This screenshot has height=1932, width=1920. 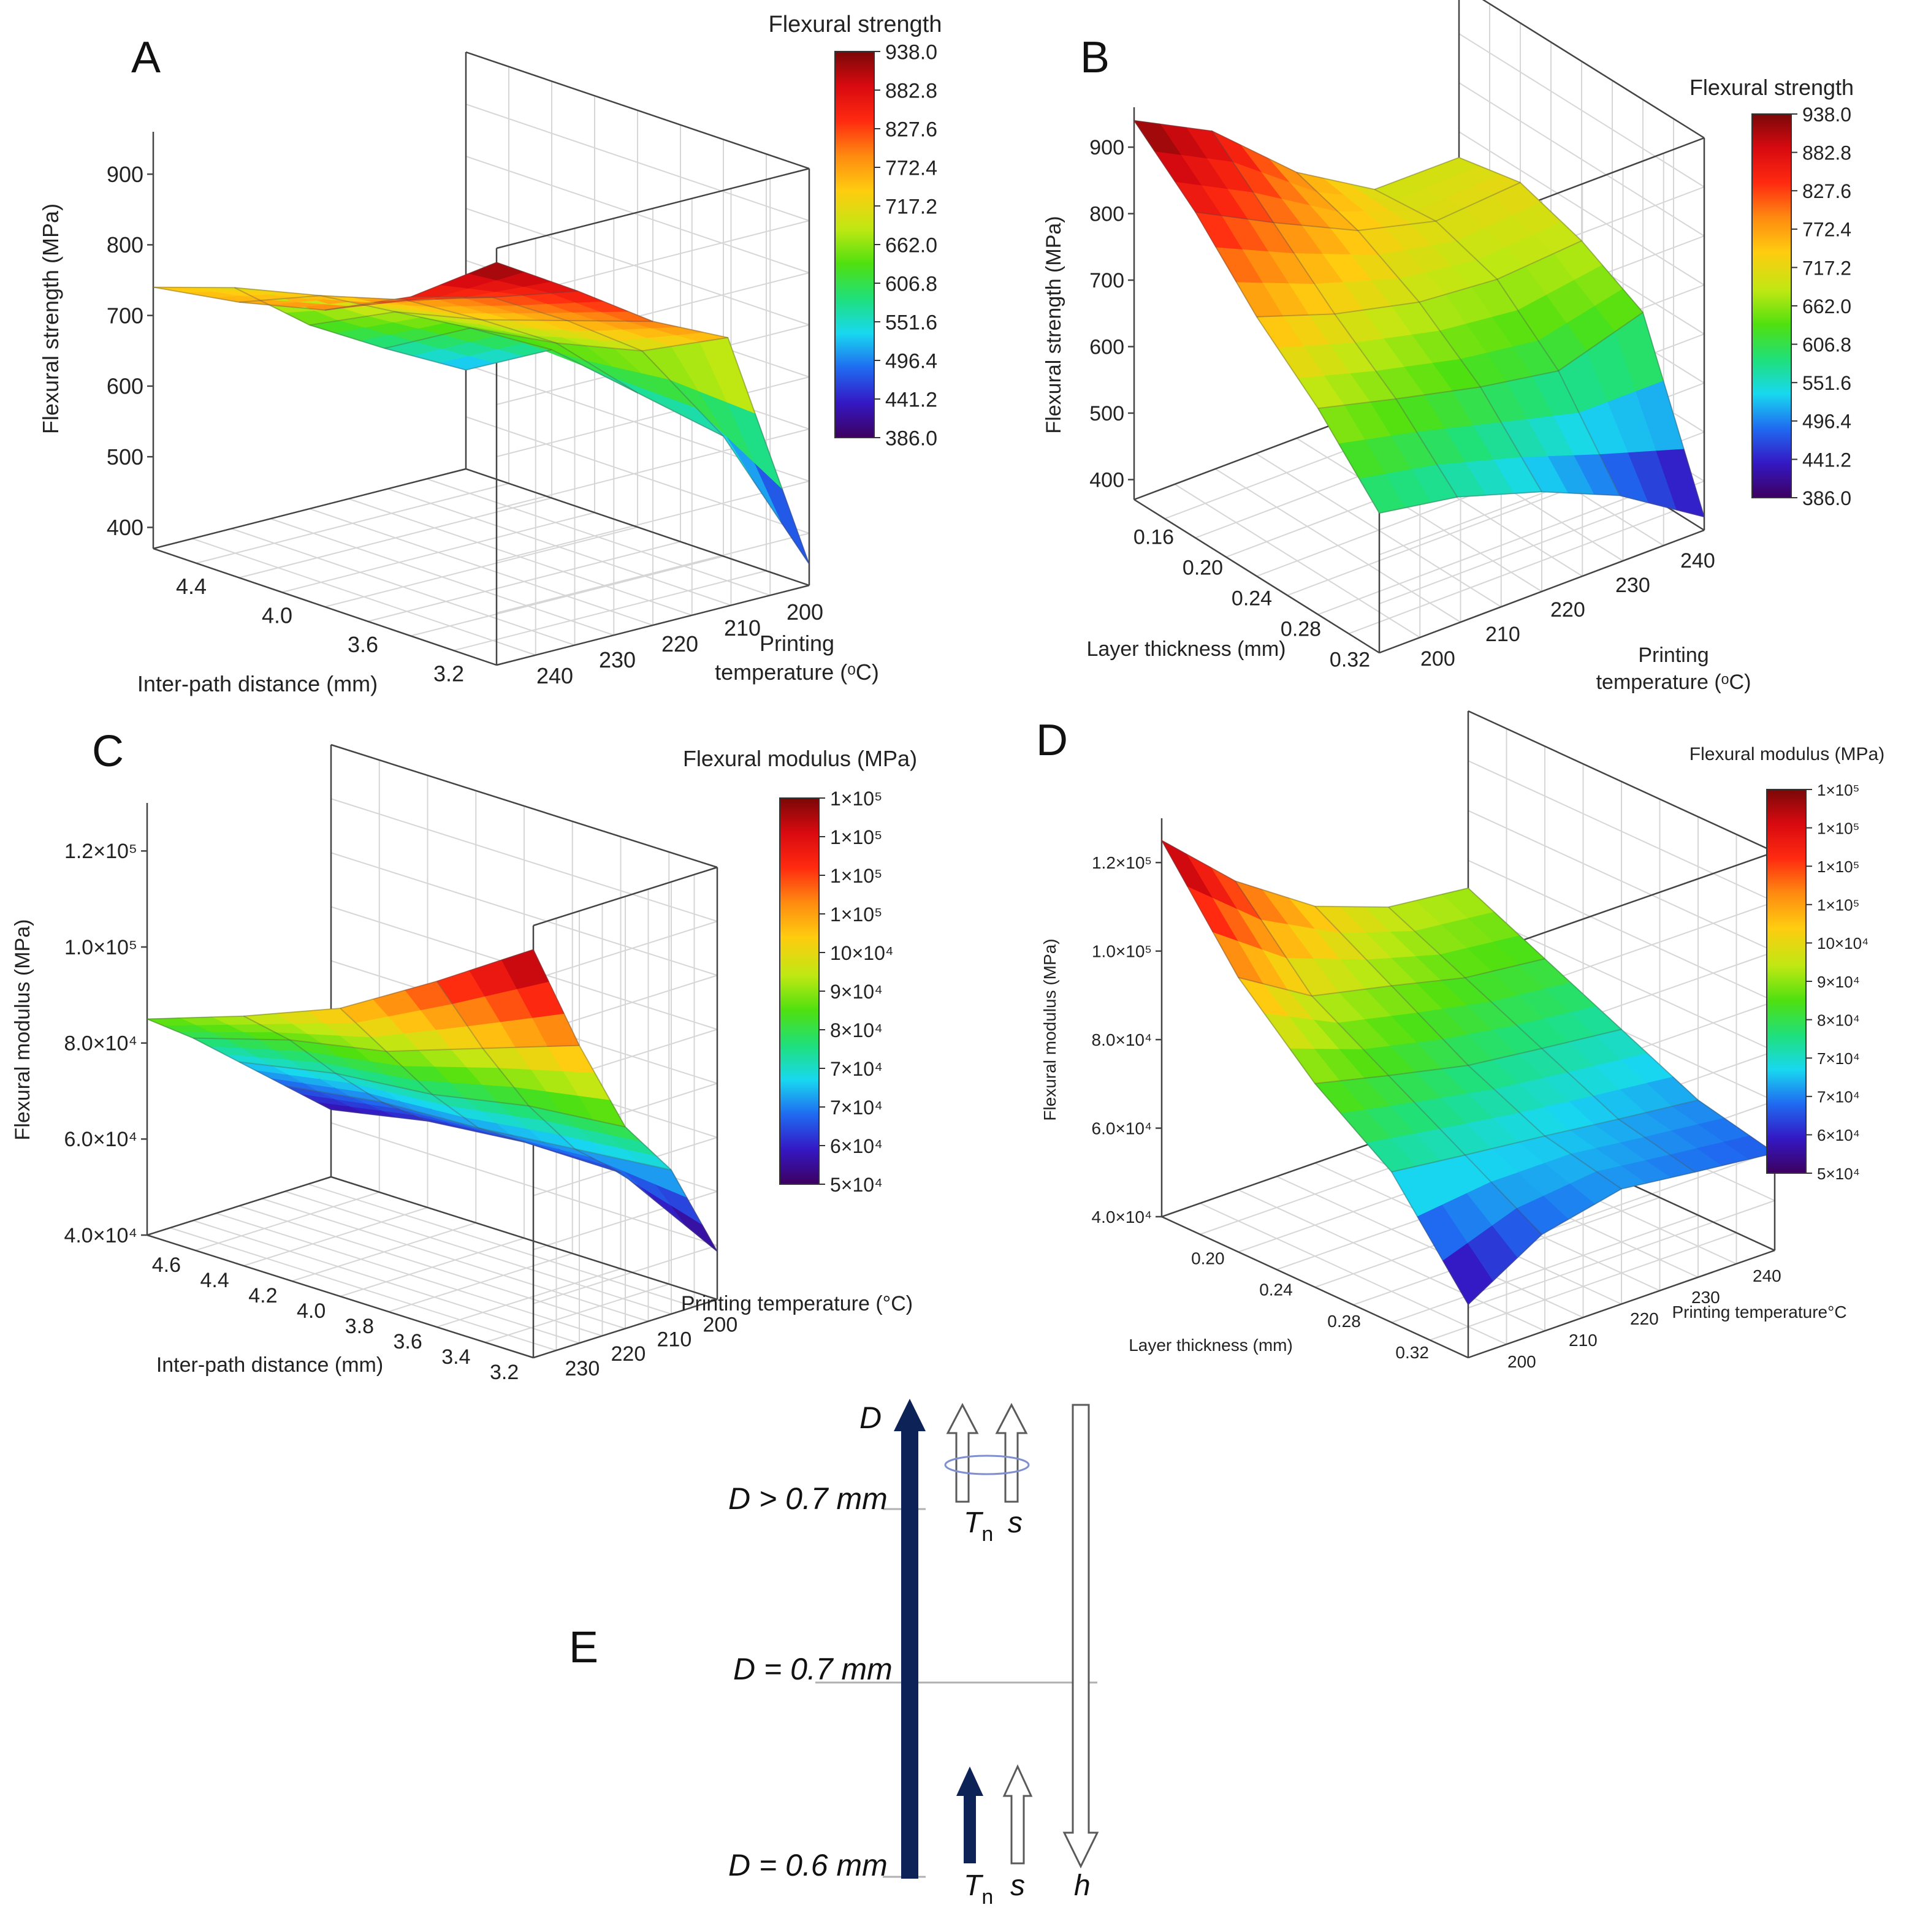 What do you see at coordinates (800, 758) in the screenshot?
I see `colorbar-title: Flexural modulus (MPa)` at bounding box center [800, 758].